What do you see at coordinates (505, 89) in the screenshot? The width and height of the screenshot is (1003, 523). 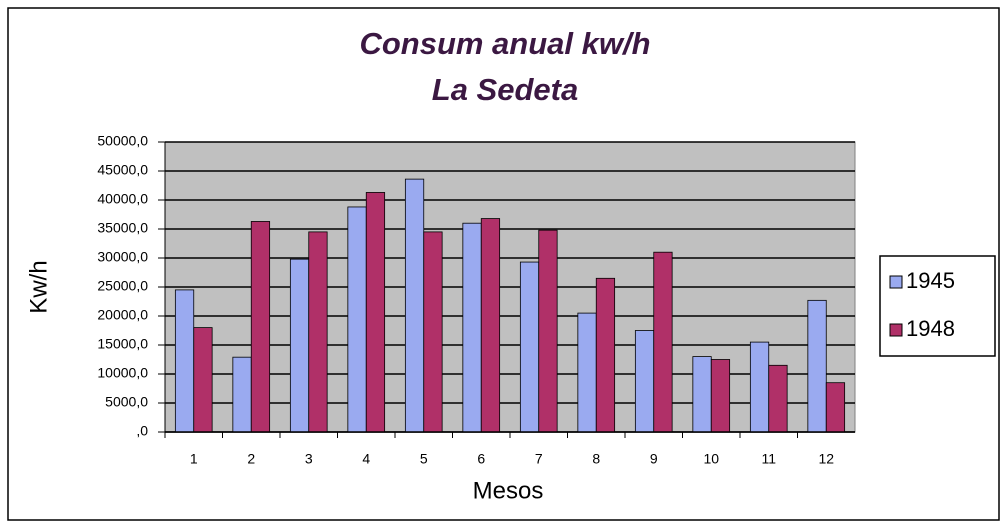 I see `chart-title: La Sedeta` at bounding box center [505, 89].